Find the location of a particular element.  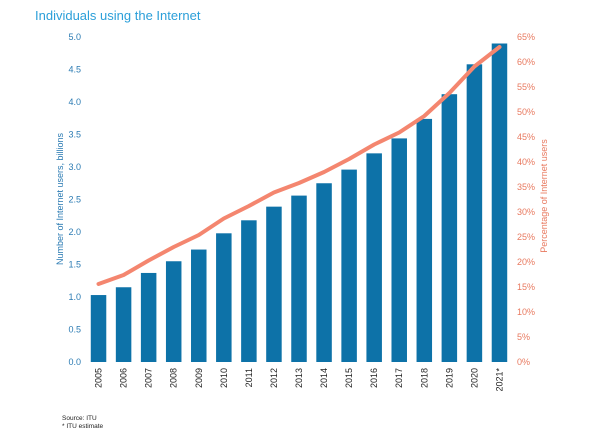

bar-2010 is located at coordinates (224, 297).